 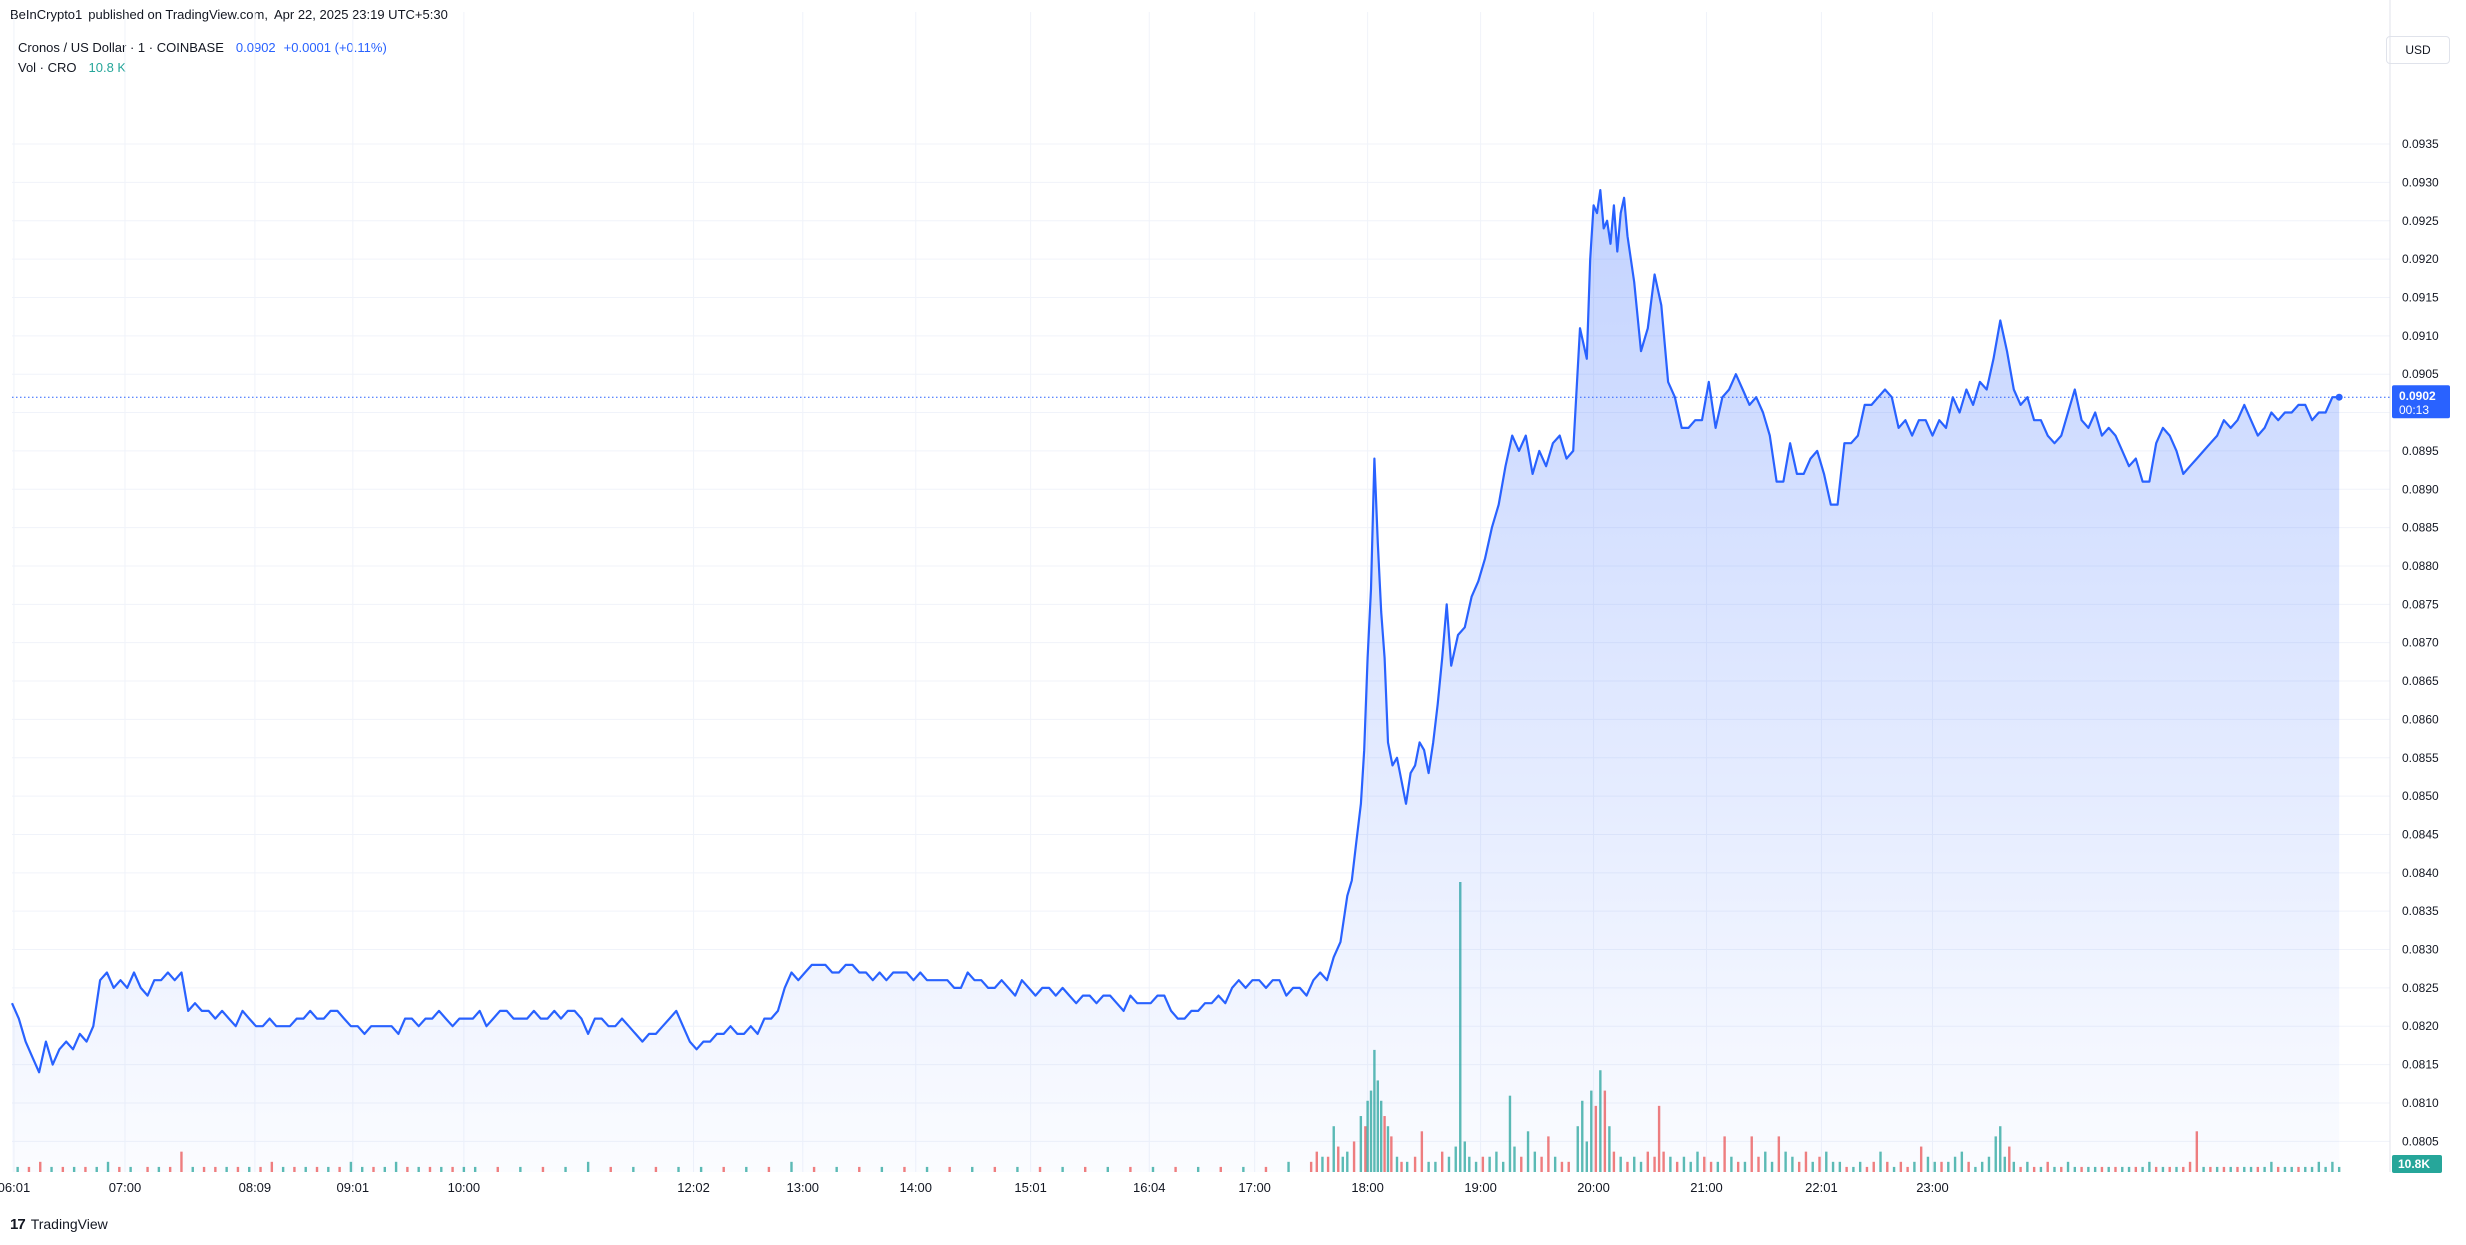 I want to click on y-tick-label: 0.0925, so click(x=2420, y=221).